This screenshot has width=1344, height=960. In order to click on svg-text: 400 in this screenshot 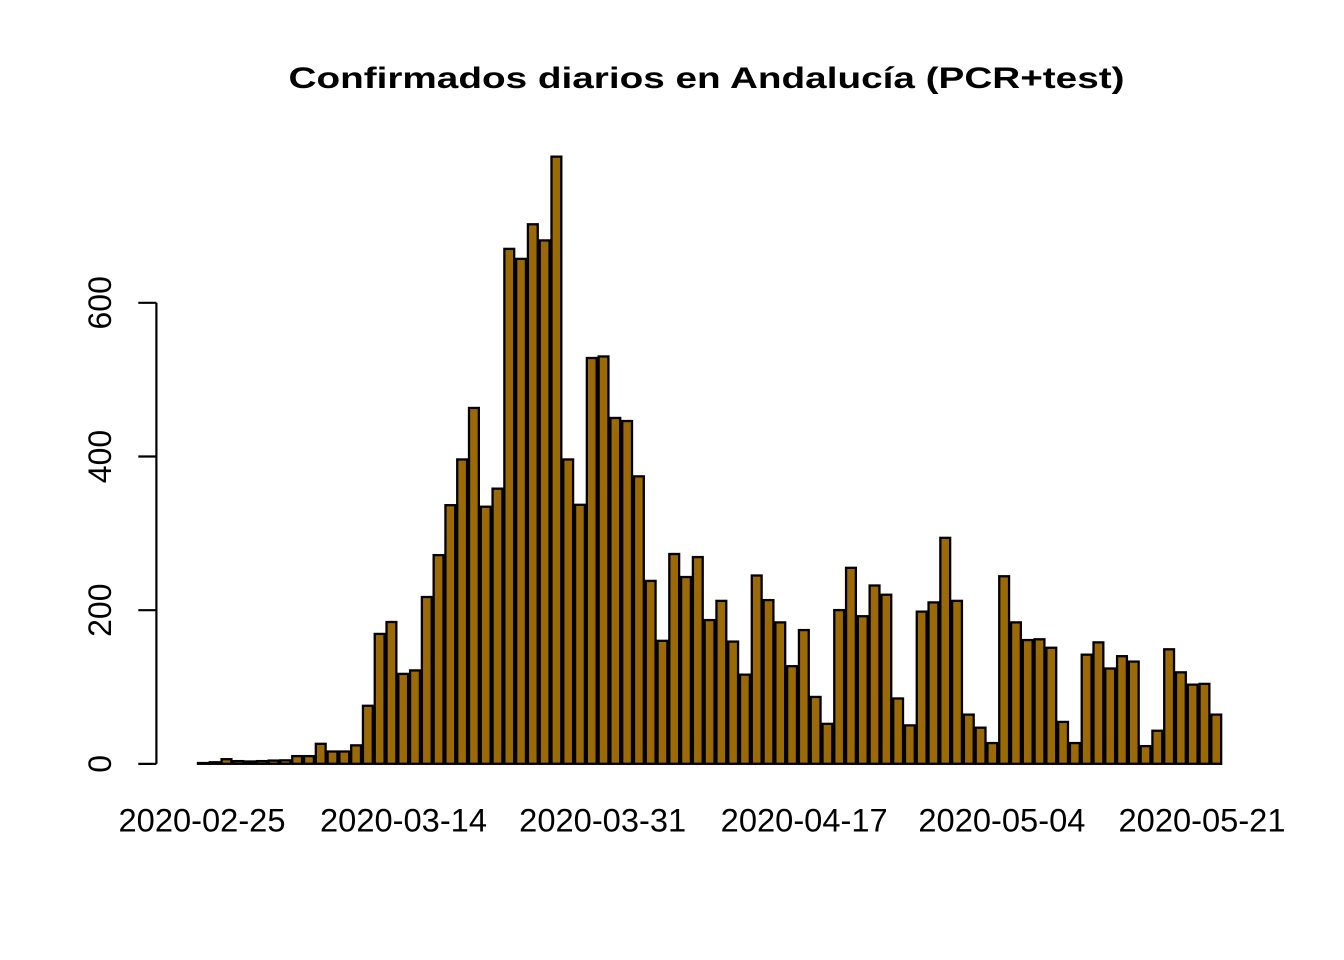, I will do `click(100, 456)`.